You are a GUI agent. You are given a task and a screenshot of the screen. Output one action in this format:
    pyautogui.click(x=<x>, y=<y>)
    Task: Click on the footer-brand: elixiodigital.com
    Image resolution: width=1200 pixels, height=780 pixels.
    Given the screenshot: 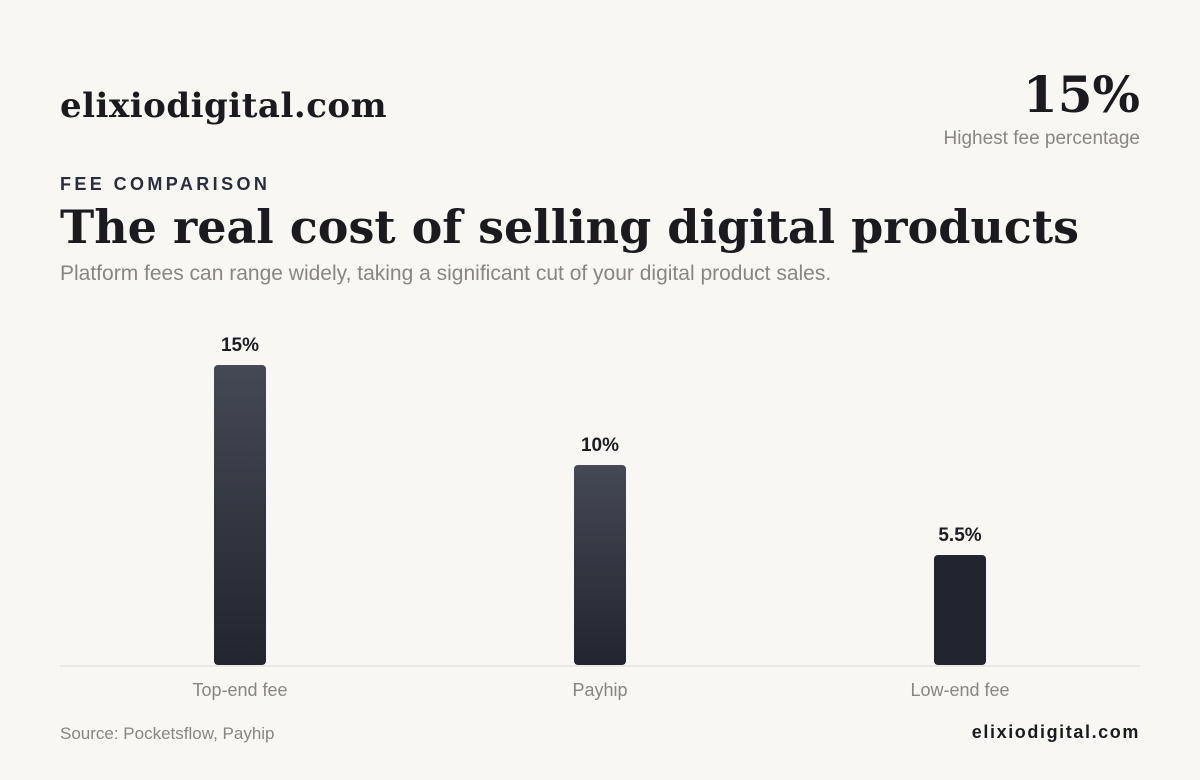 What is the action you would take?
    pyautogui.click(x=1055, y=732)
    